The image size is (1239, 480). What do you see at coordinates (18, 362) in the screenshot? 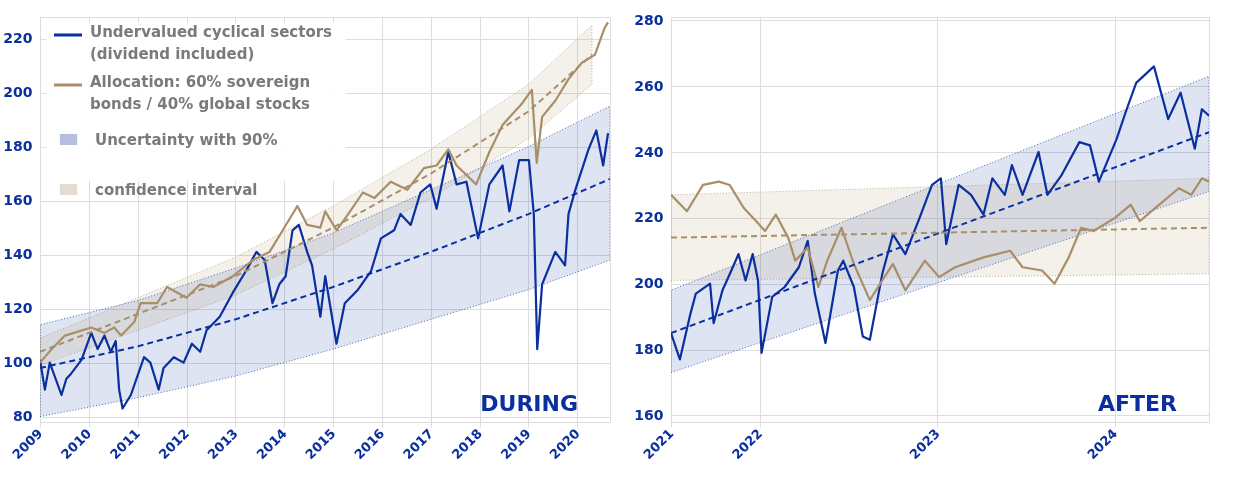
I see `y-tick-label: 100` at bounding box center [18, 362].